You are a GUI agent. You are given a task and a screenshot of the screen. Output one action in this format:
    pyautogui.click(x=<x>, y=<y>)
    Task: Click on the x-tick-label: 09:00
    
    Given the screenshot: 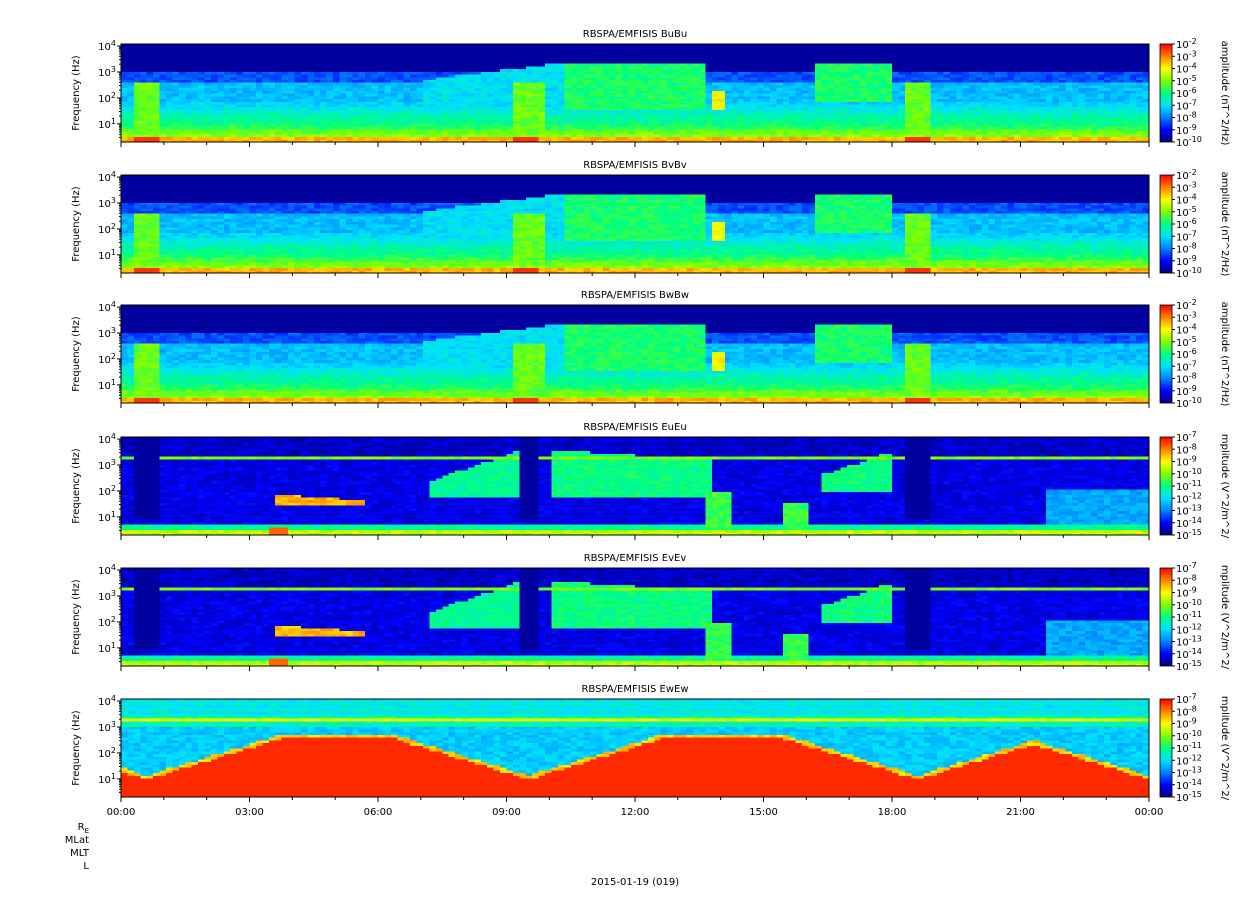 What is the action you would take?
    pyautogui.click(x=506, y=812)
    